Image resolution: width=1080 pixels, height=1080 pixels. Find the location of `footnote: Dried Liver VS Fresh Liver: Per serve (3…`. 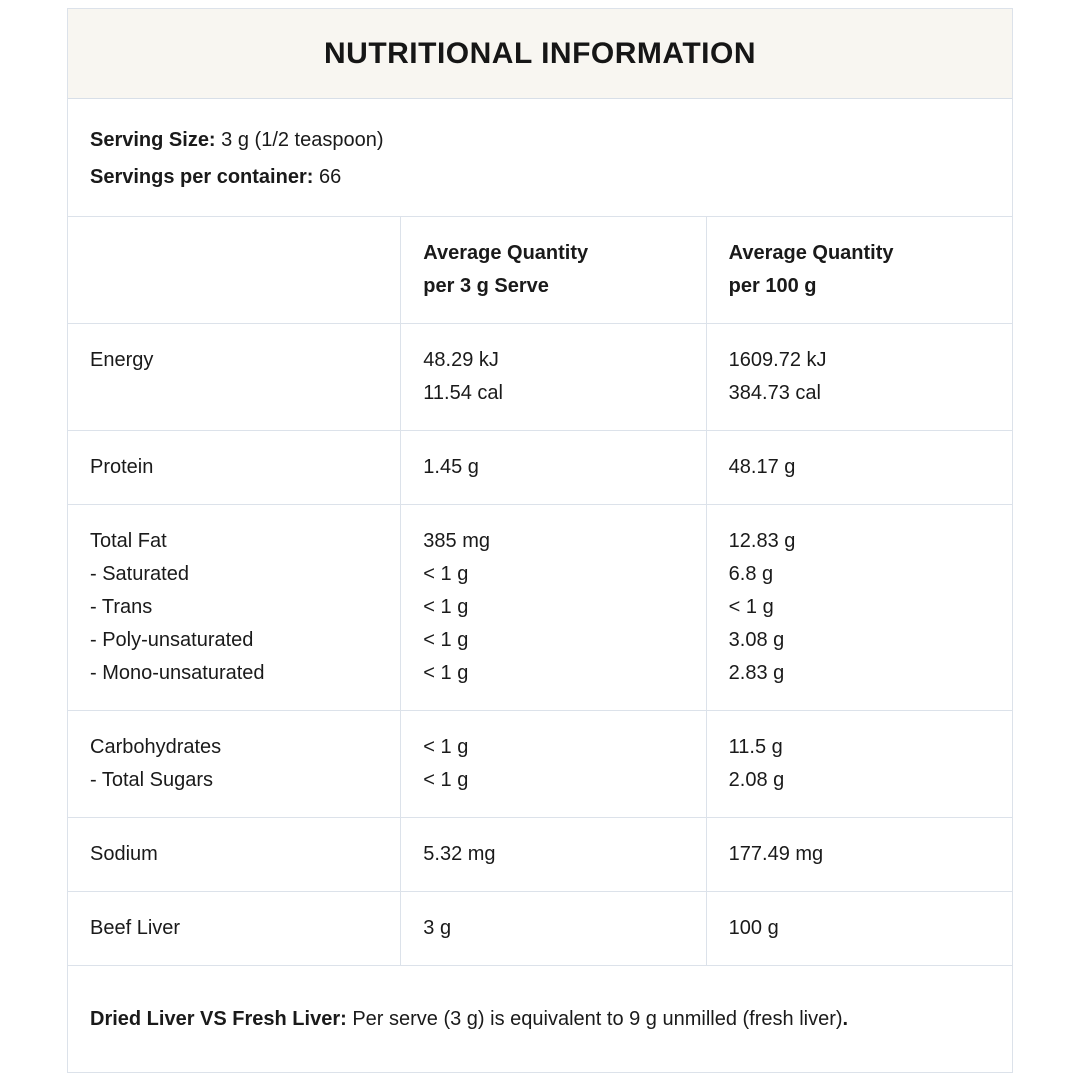

footnote: Dried Liver VS Fresh Liver: Per serve (3… is located at coordinates (540, 1019).